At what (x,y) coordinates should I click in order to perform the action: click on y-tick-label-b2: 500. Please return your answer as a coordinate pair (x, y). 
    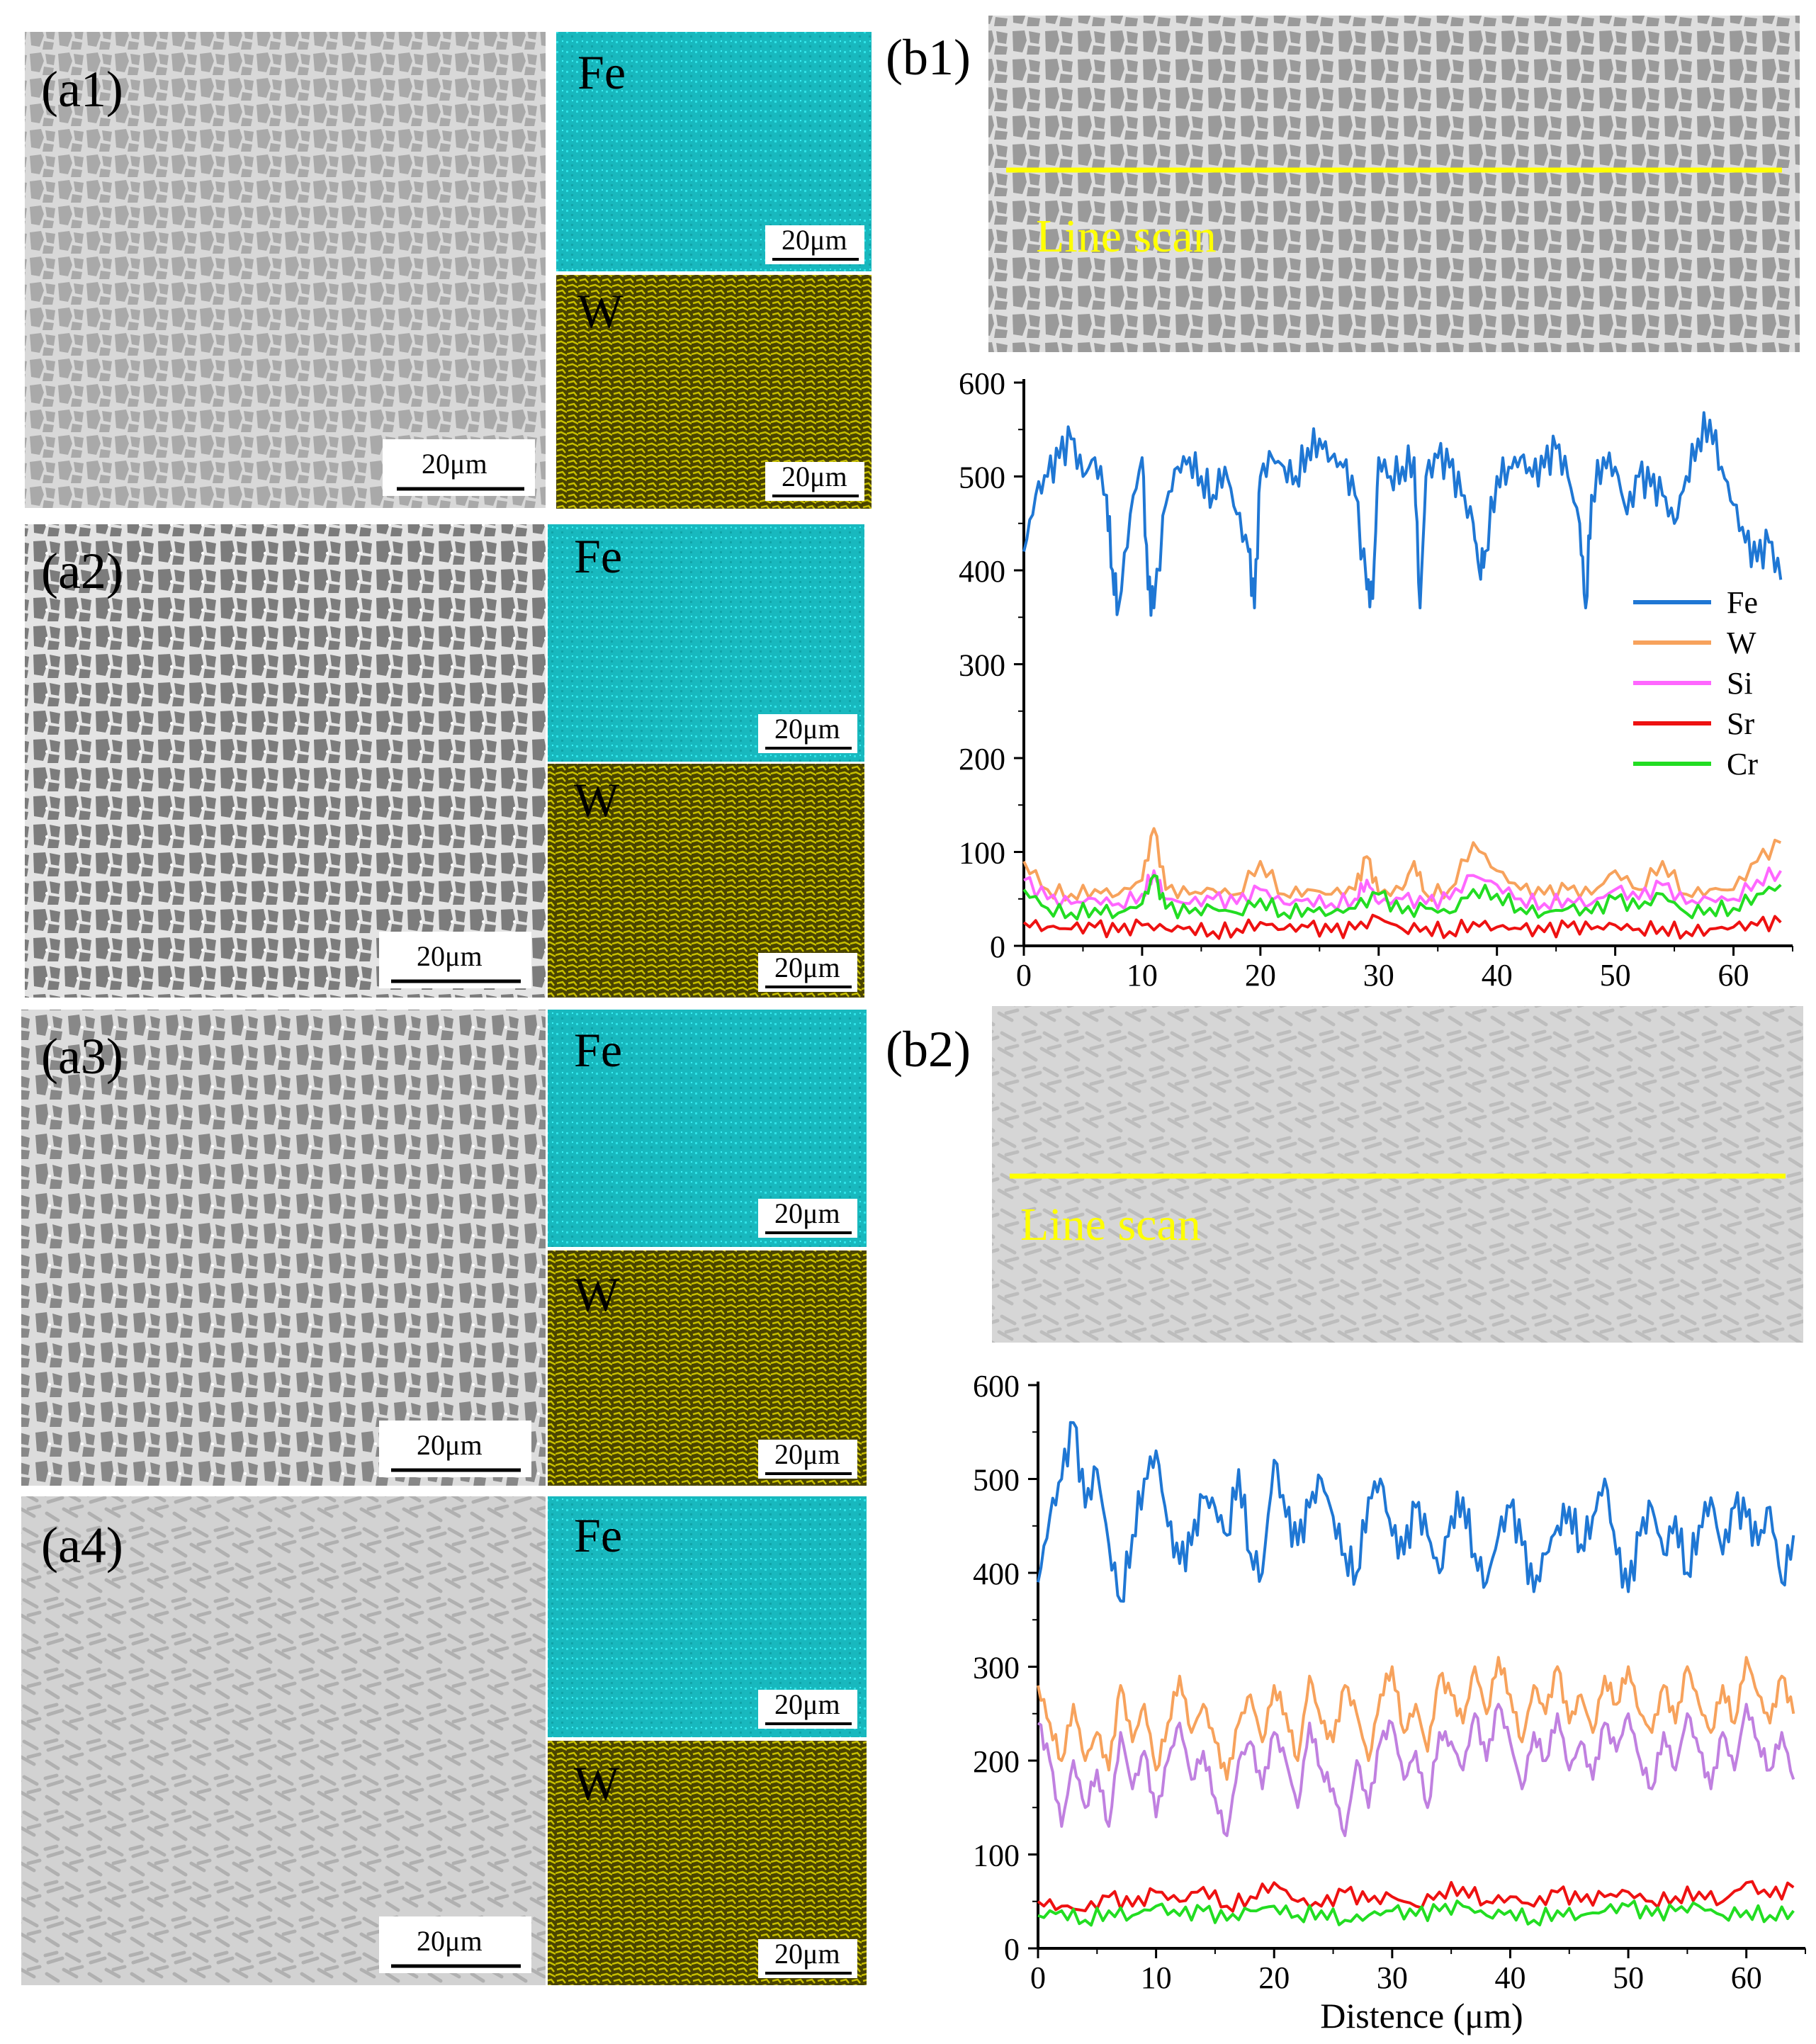
    Looking at the image, I should click on (996, 1480).